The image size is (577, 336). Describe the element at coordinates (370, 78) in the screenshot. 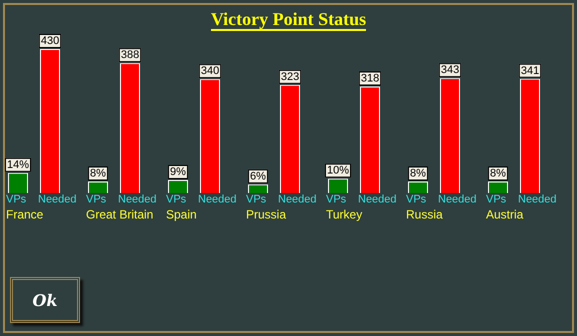

I see `data-label: 318` at that location.